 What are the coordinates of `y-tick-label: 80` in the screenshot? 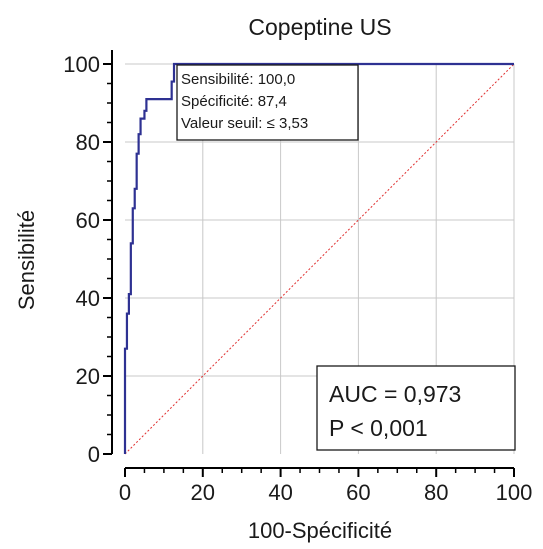 It's located at (88, 142).